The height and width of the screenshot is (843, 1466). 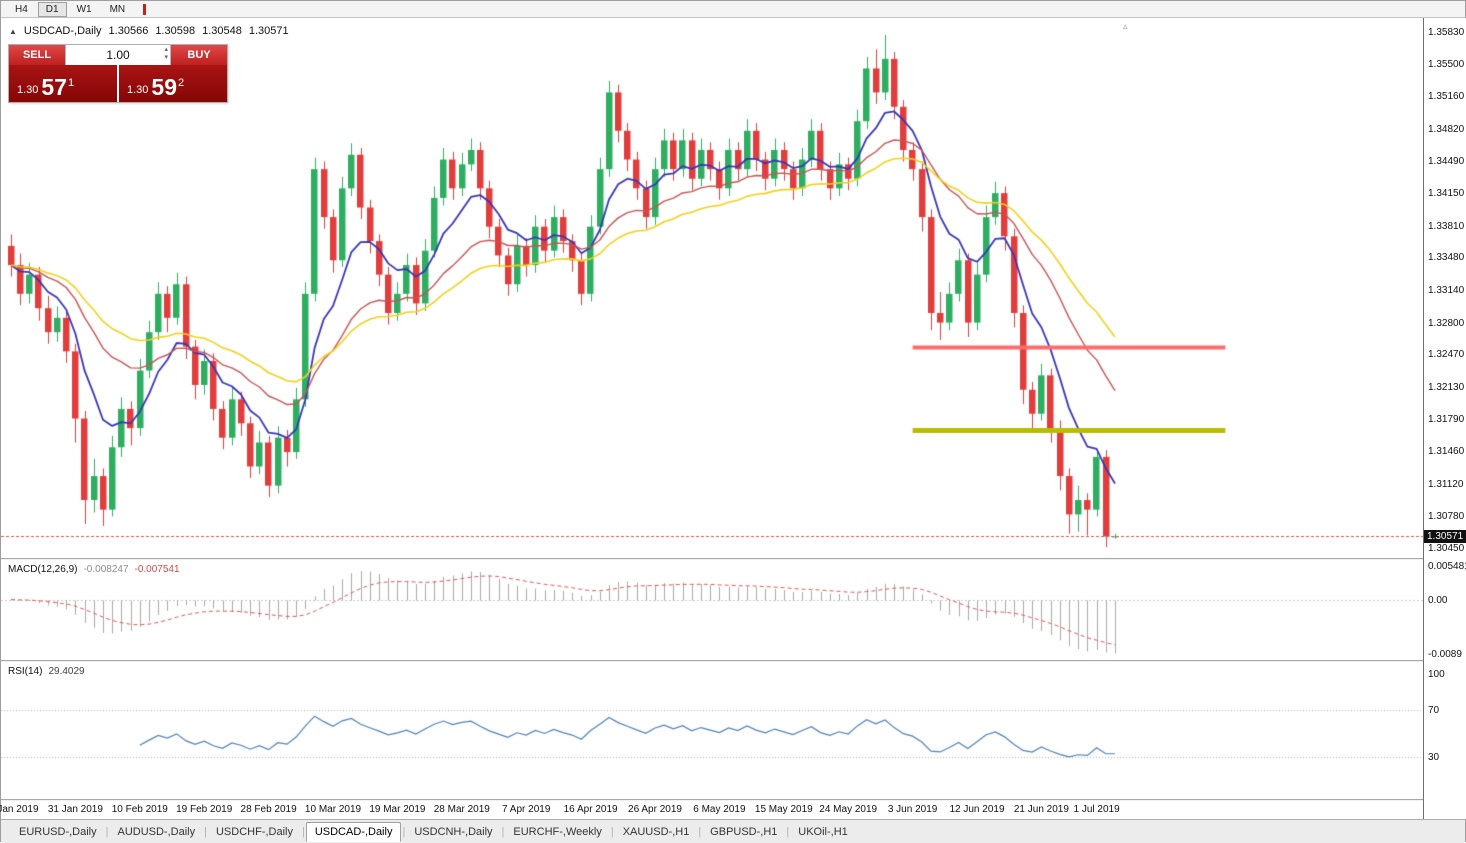 What do you see at coordinates (254, 831) in the screenshot?
I see `tab-usdchf-daily: USDCHF-,Daily` at bounding box center [254, 831].